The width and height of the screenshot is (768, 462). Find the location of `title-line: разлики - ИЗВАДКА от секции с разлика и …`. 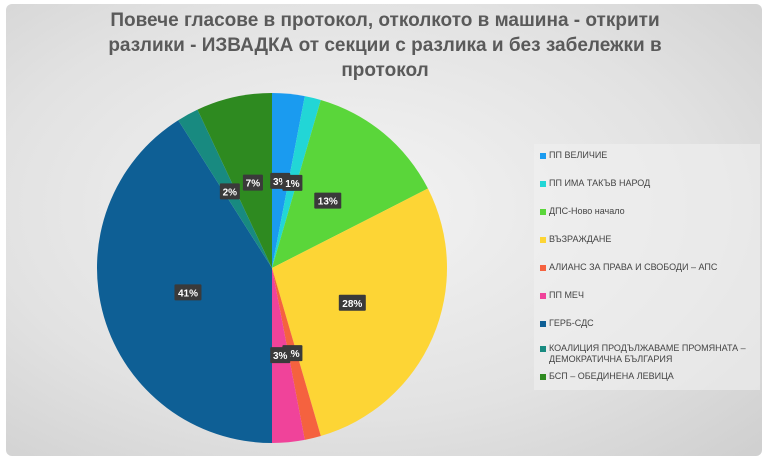

title-line: разлики - ИЗВАДКА от секции с разлика и … is located at coordinates (385, 45).